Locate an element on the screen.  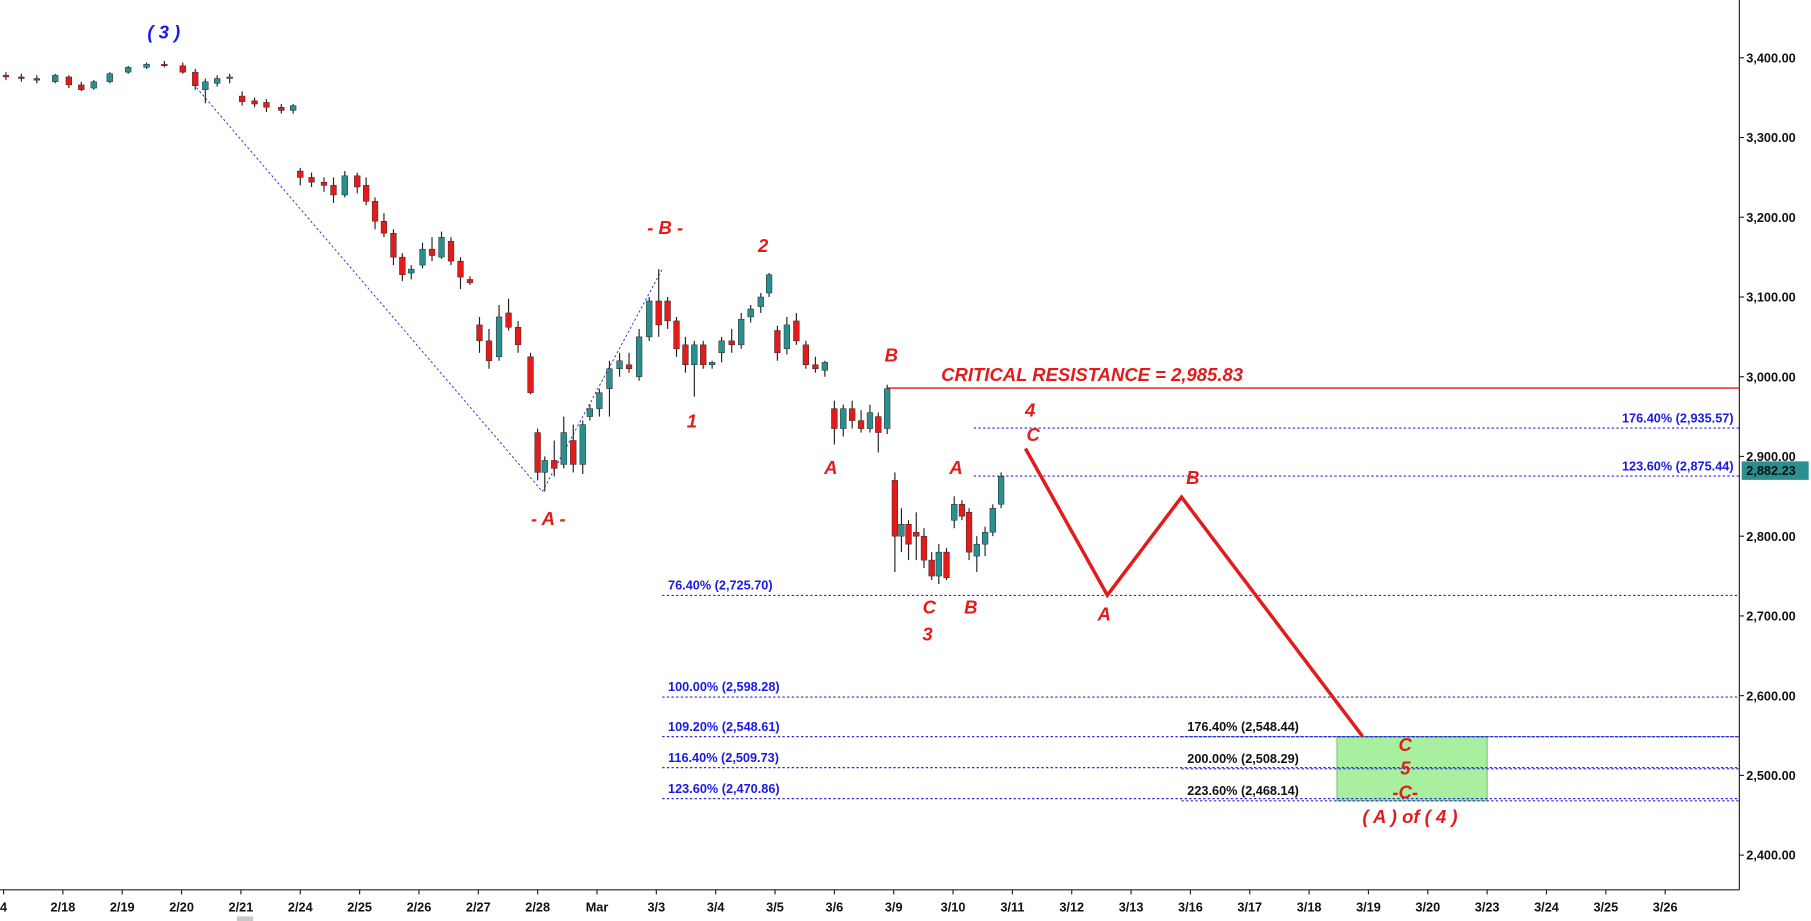
x-tick-label: 3/17 is located at coordinates (1249, 907).